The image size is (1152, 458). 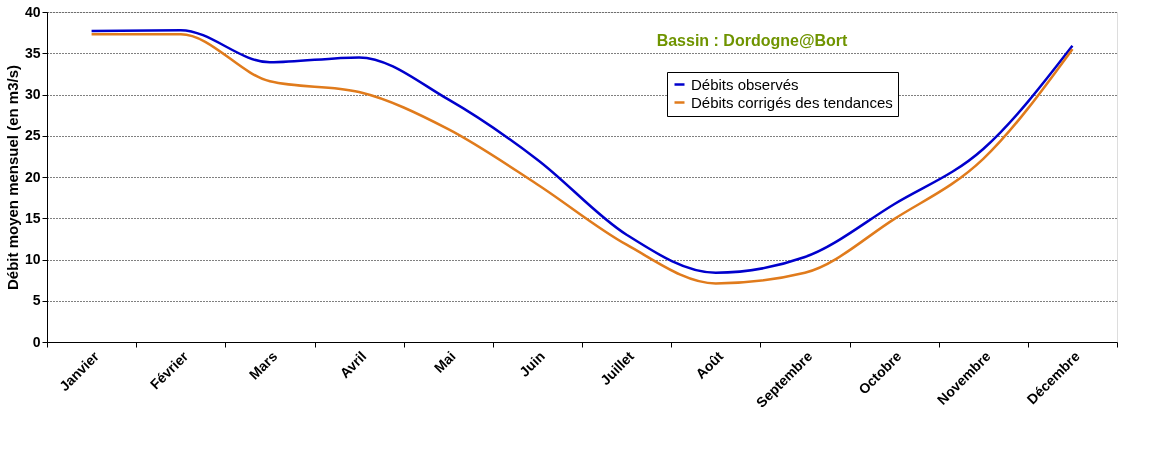 I want to click on x-tick-label: Mai, so click(x=444, y=362).